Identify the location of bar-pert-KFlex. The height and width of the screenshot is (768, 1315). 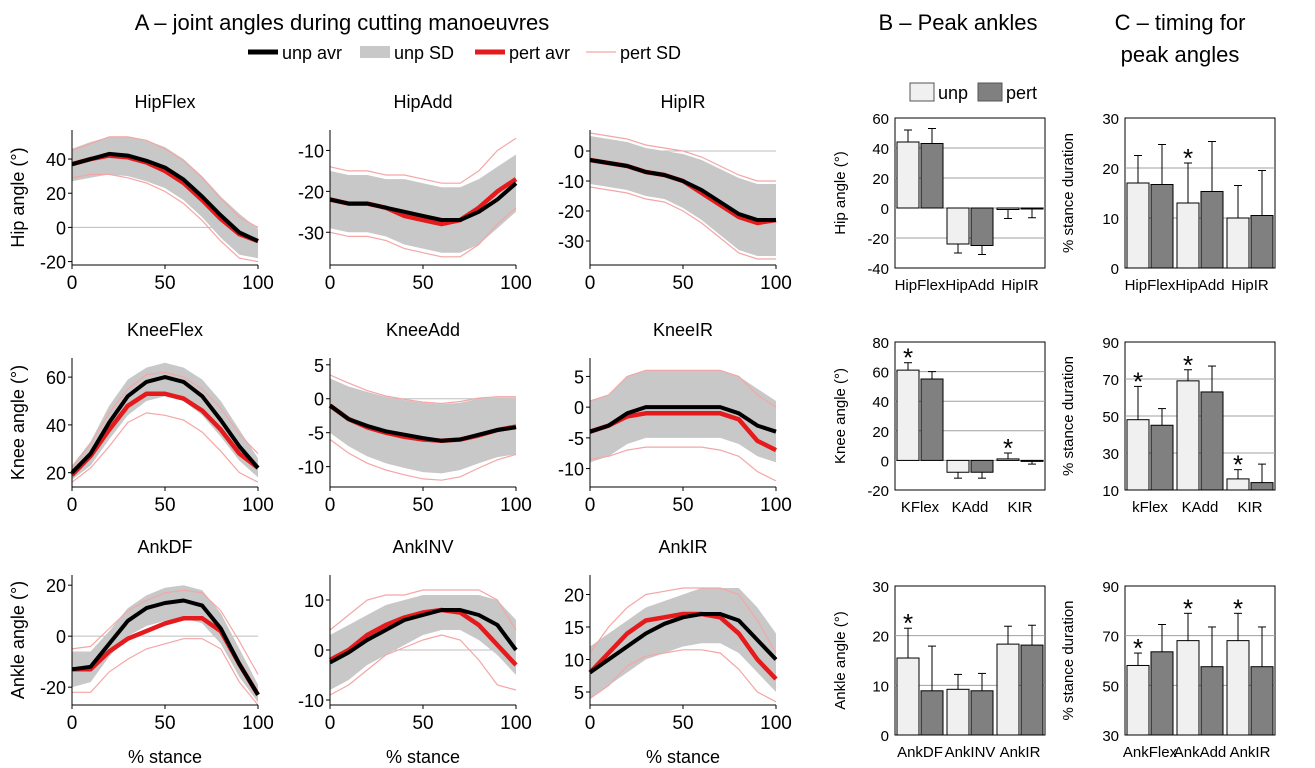
(932, 419).